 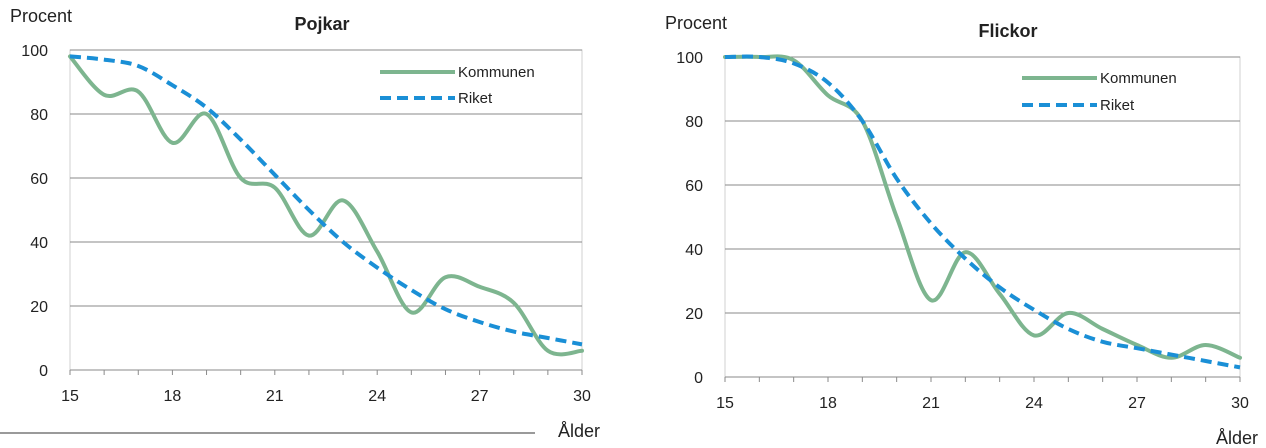 What do you see at coordinates (267, 433) in the screenshot?
I see `bottom-rule` at bounding box center [267, 433].